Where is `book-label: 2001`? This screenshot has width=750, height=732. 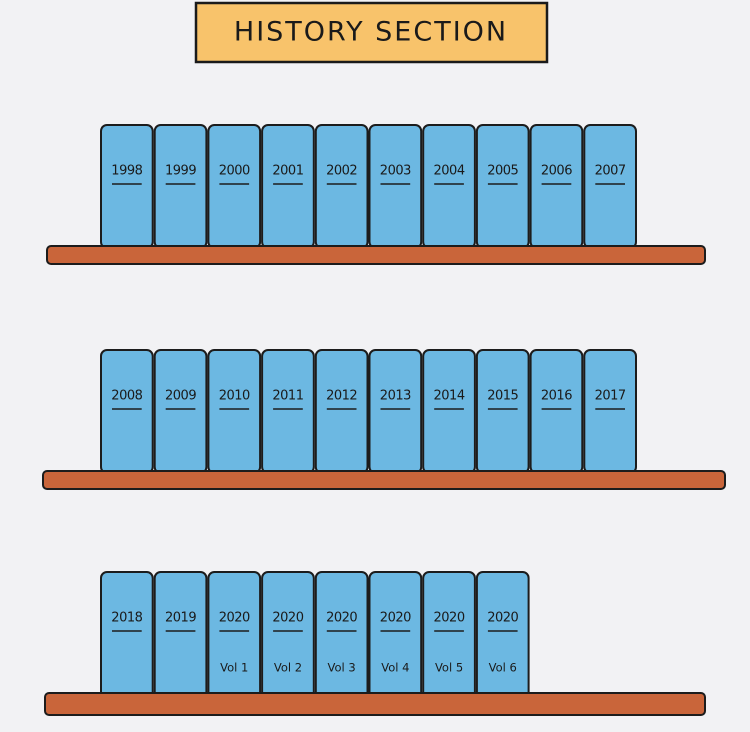
book-label: 2001 is located at coordinates (287, 171).